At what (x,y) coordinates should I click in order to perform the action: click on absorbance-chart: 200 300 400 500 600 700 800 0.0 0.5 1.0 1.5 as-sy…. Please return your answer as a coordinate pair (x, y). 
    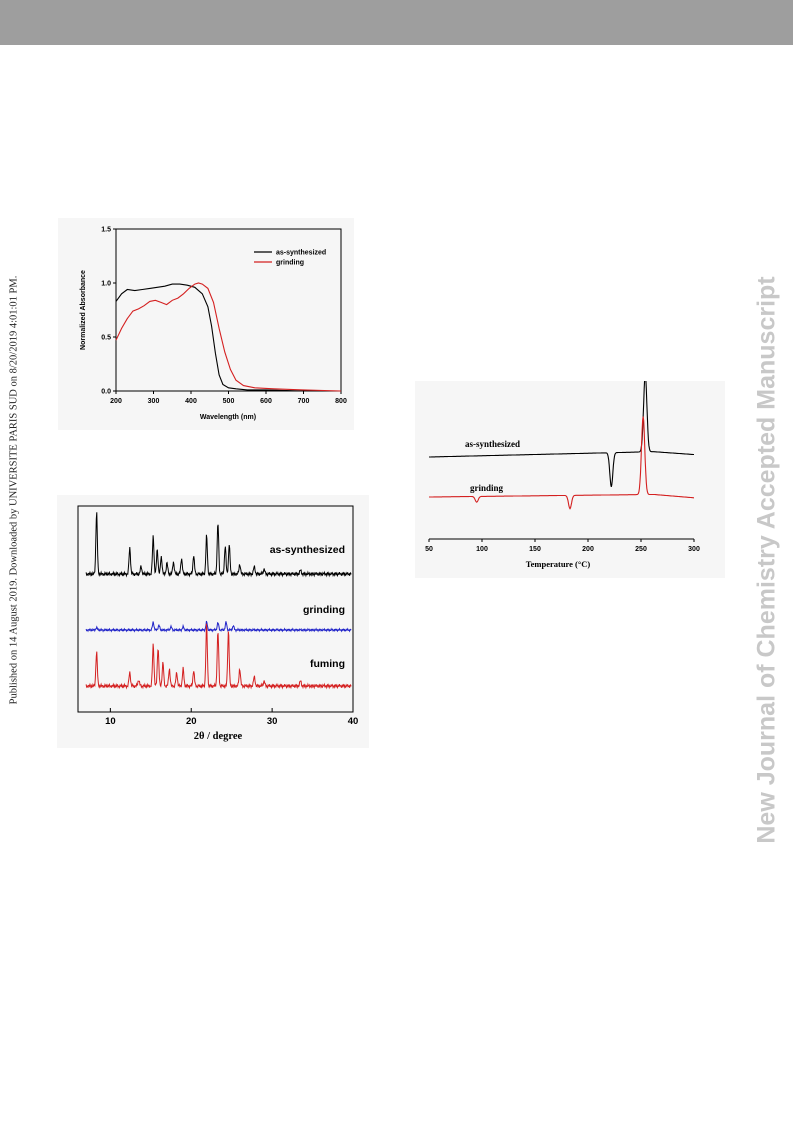
    Looking at the image, I should click on (213, 324).